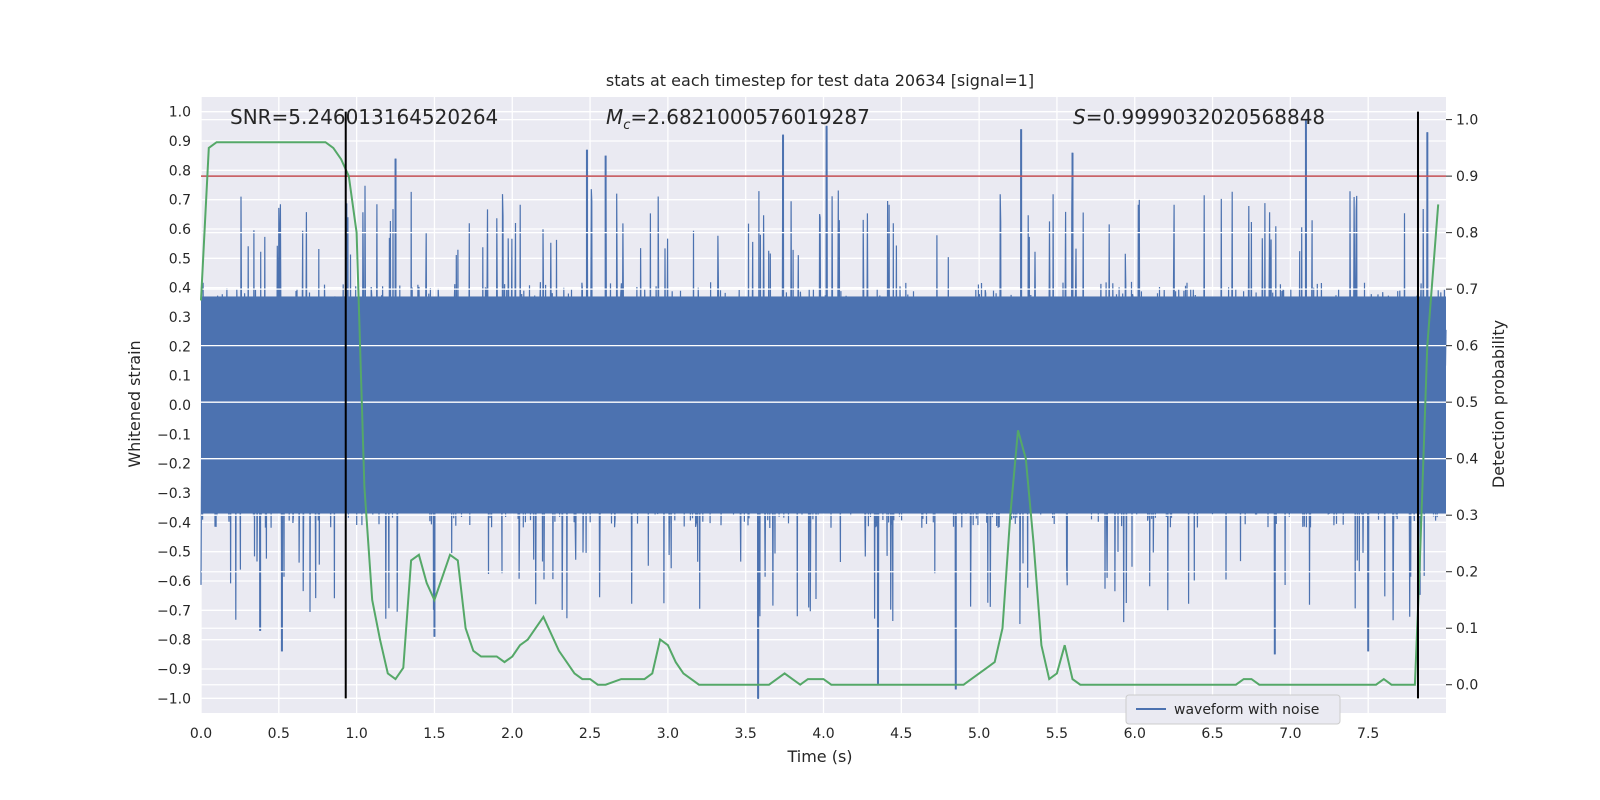 Image resolution: width=1600 pixels, height=800 pixels. What do you see at coordinates (749, 117) in the screenshot?
I see `chirp-mass-value: =2.6821000576019287` at bounding box center [749, 117].